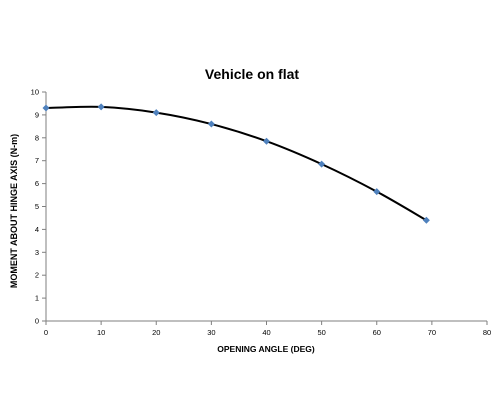 The width and height of the screenshot is (495, 416). What do you see at coordinates (37, 114) in the screenshot?
I see `y-tick-label: 9` at bounding box center [37, 114].